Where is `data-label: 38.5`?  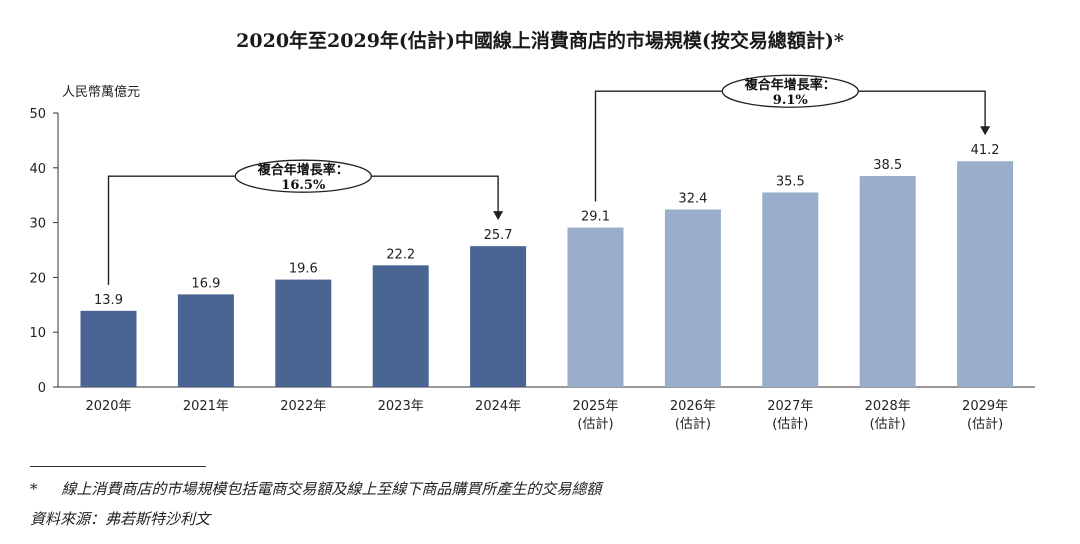
data-label: 38.5 is located at coordinates (887, 165).